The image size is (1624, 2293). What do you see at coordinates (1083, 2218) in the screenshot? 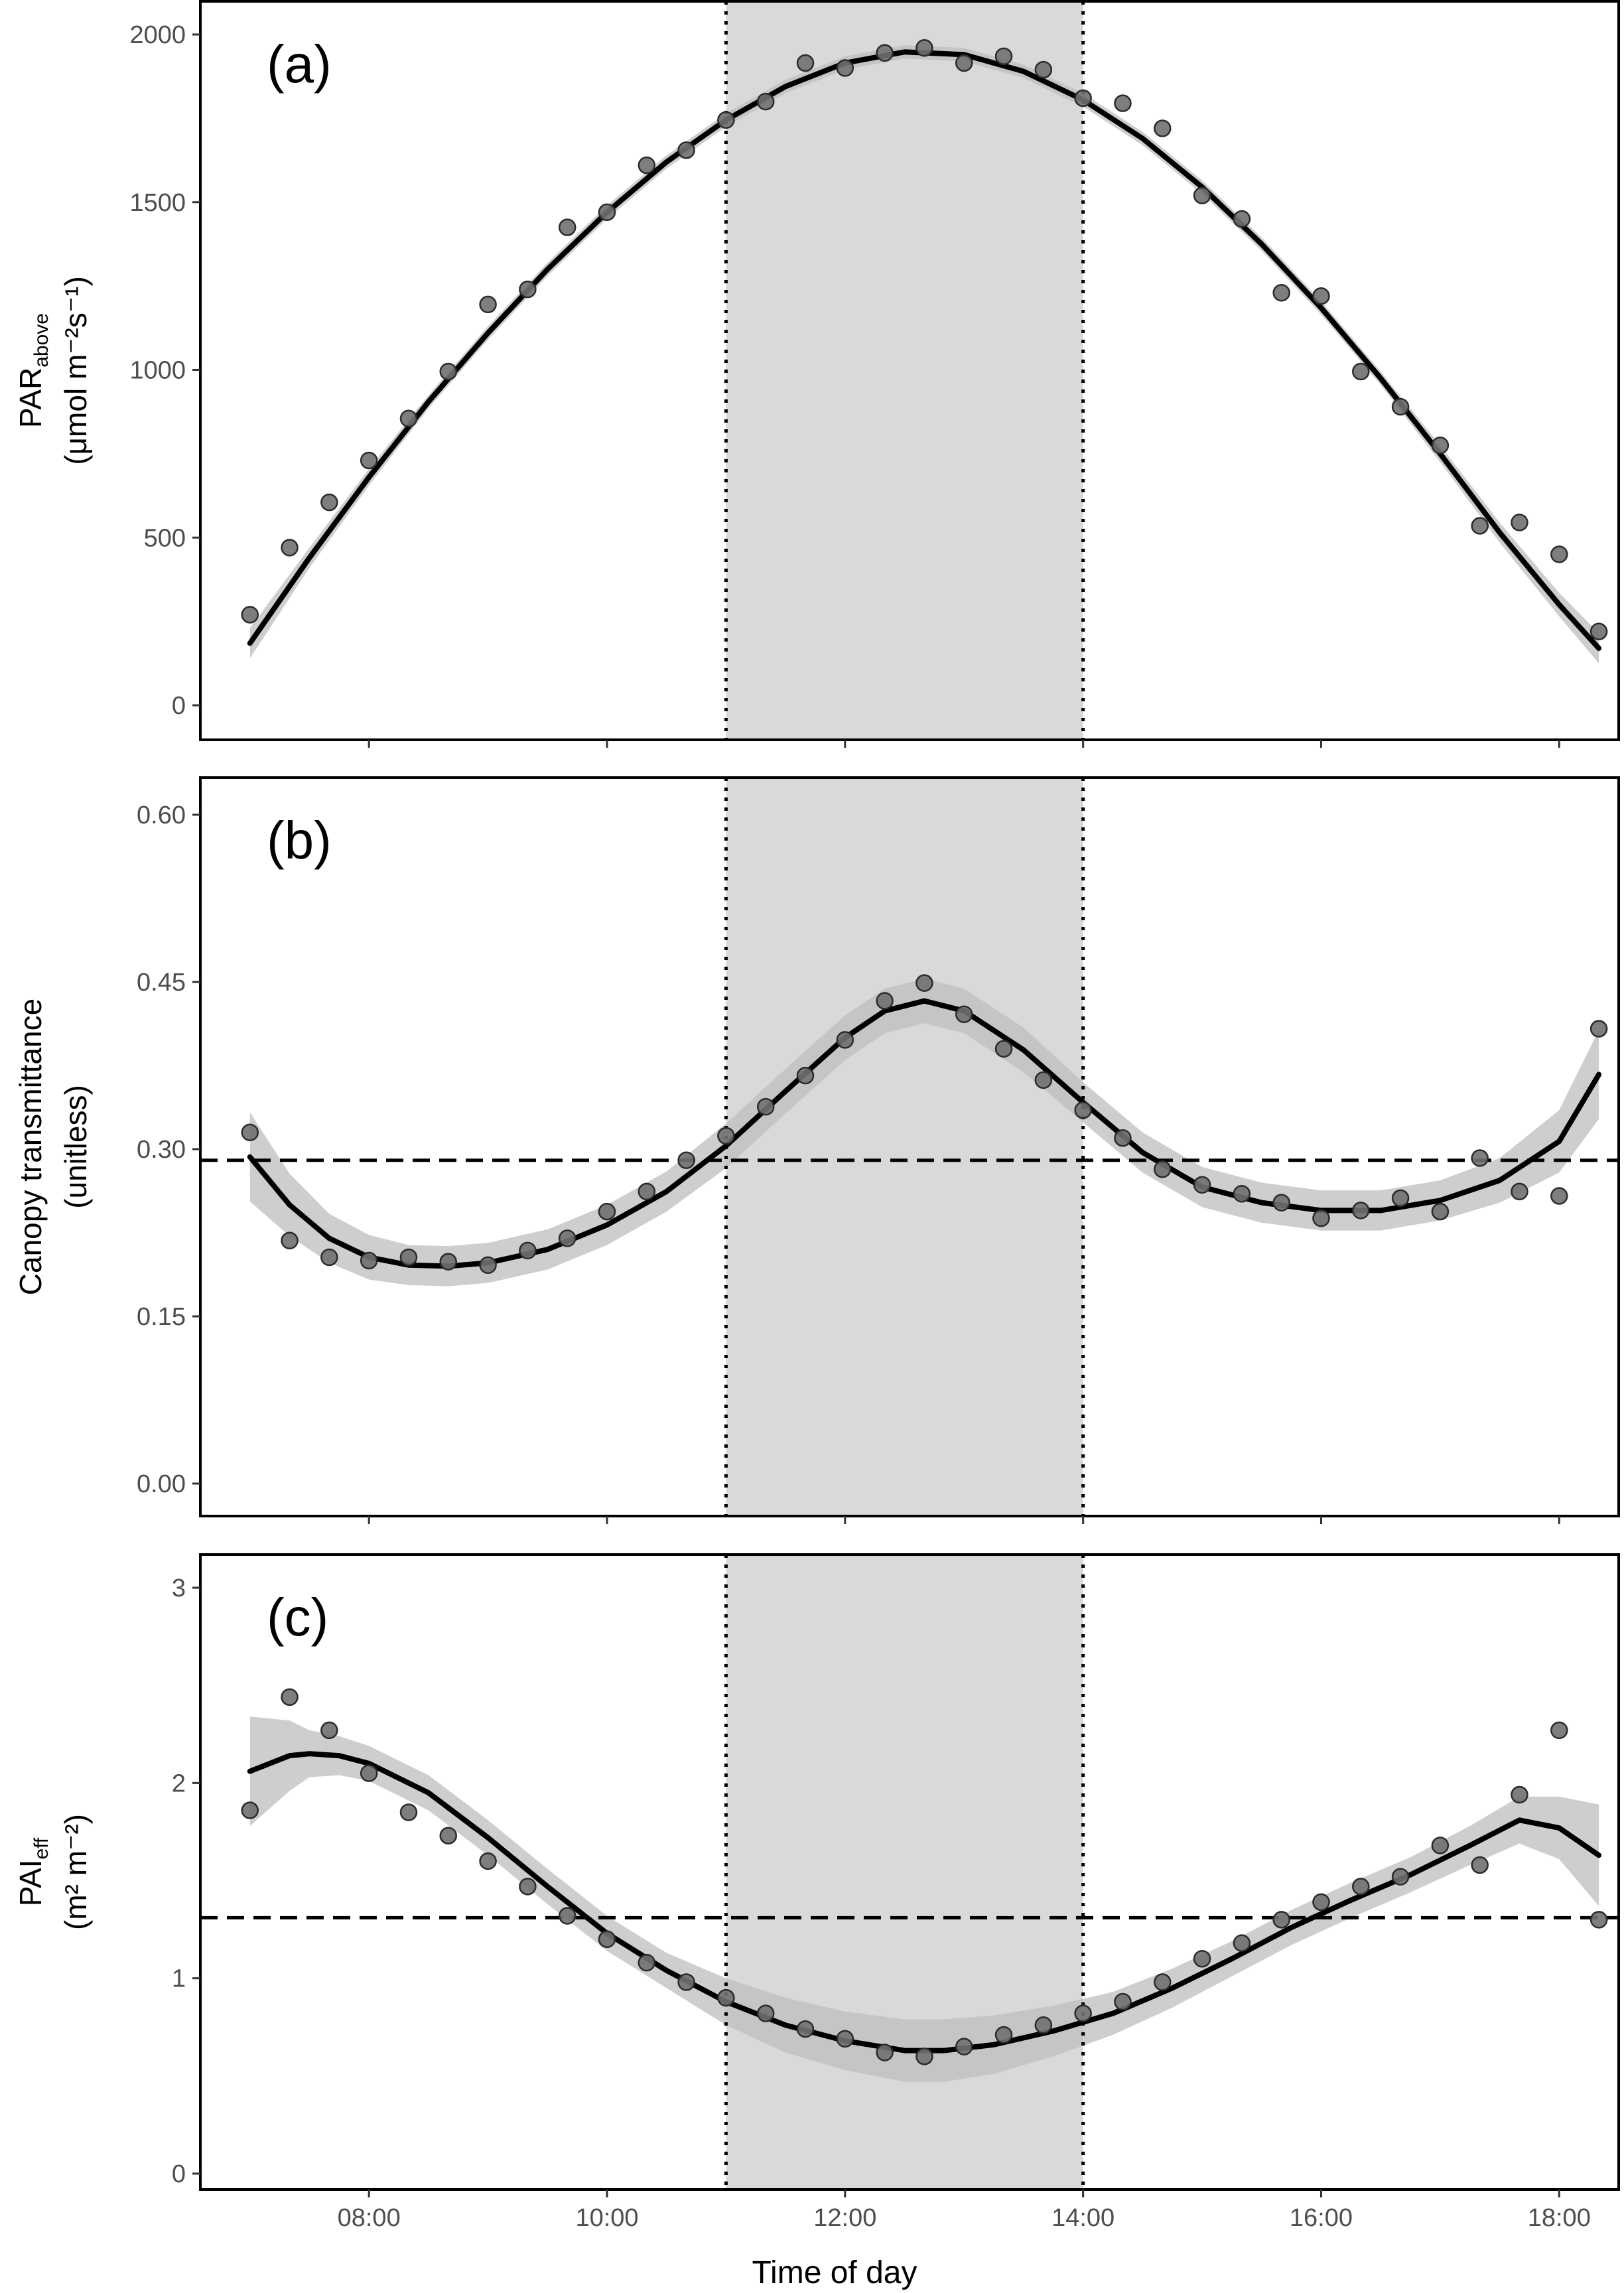
I see `x-tick-label: 14:00` at bounding box center [1083, 2218].